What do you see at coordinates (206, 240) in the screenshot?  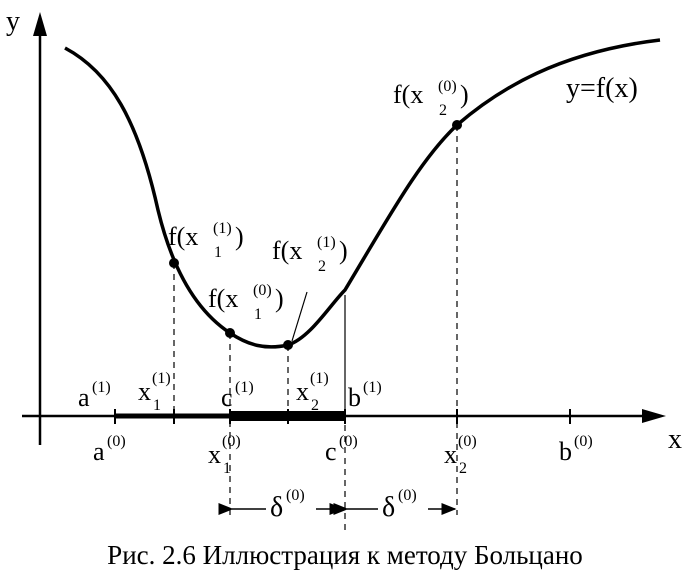 I see `label-f-x1-1: f(x (1) 1 )` at bounding box center [206, 240].